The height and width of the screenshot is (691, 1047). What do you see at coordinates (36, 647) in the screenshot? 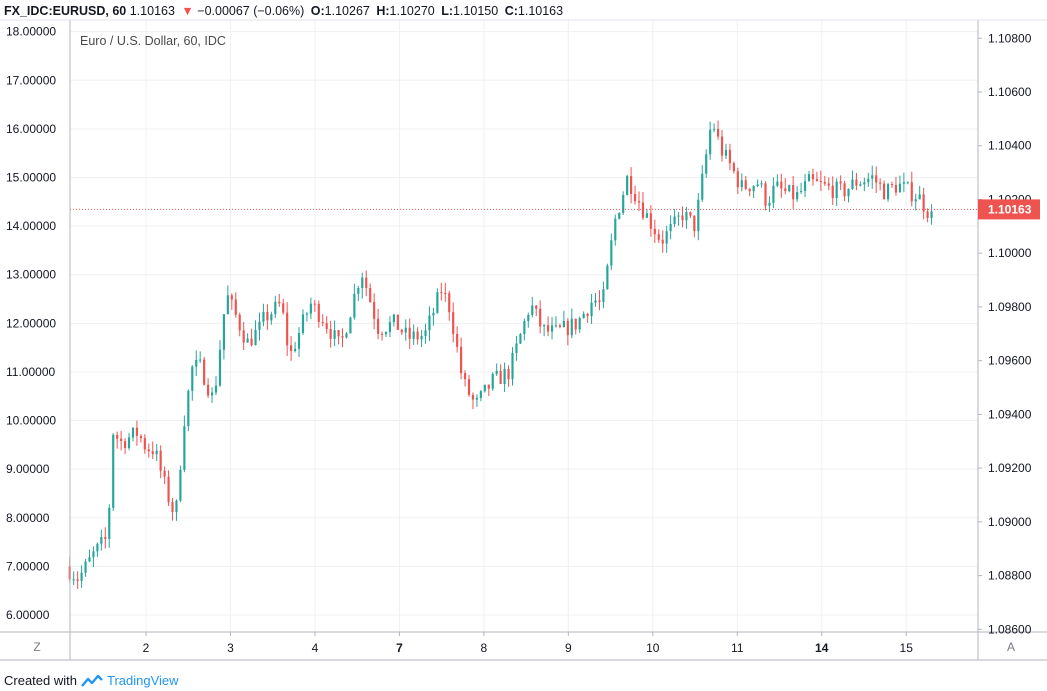
I see `zoom-button: Z` at bounding box center [36, 647].